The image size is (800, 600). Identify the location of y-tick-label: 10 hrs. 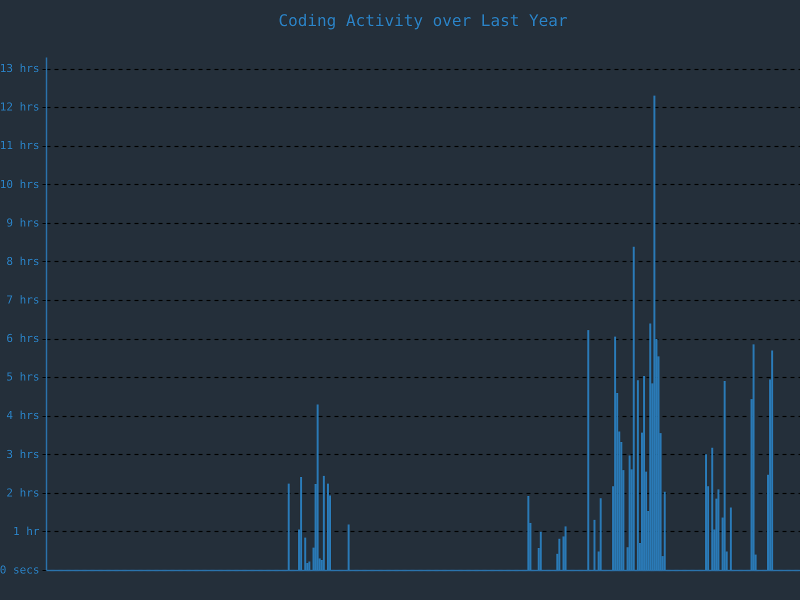
(20, 184).